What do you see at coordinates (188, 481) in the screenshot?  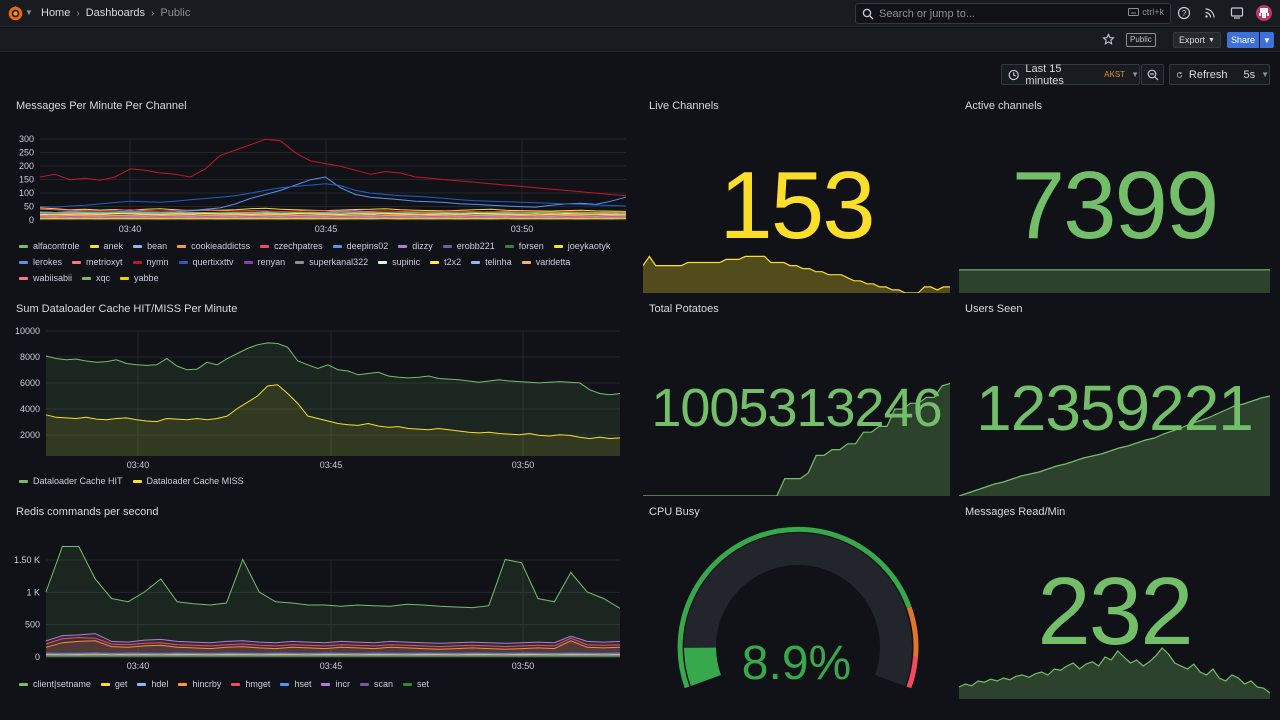 I see `legend-item: Dataloader Cache MISS` at bounding box center [188, 481].